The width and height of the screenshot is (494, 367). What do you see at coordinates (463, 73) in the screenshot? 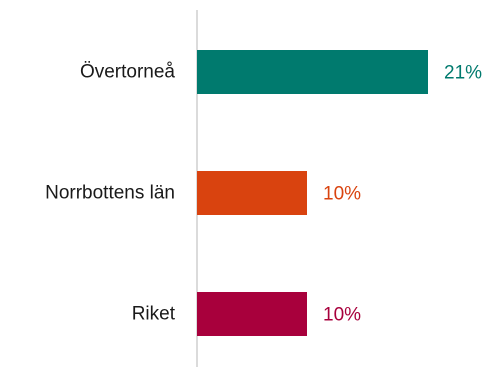
I see `value-label: 21%` at bounding box center [463, 73].